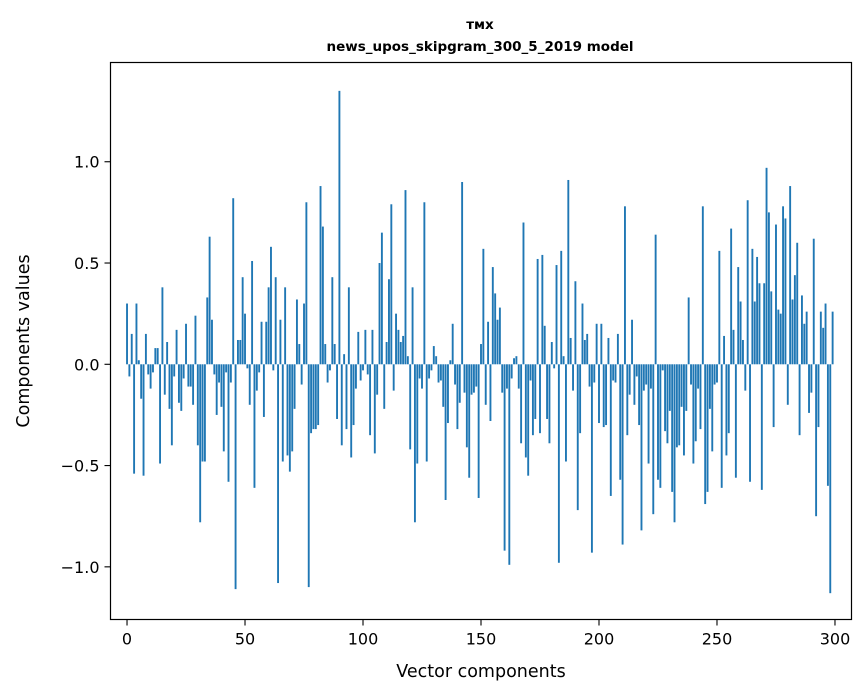 This screenshot has height=696, width=867. Describe the element at coordinates (80, 466) in the screenshot. I see `y-tick-label: −0.5` at that location.